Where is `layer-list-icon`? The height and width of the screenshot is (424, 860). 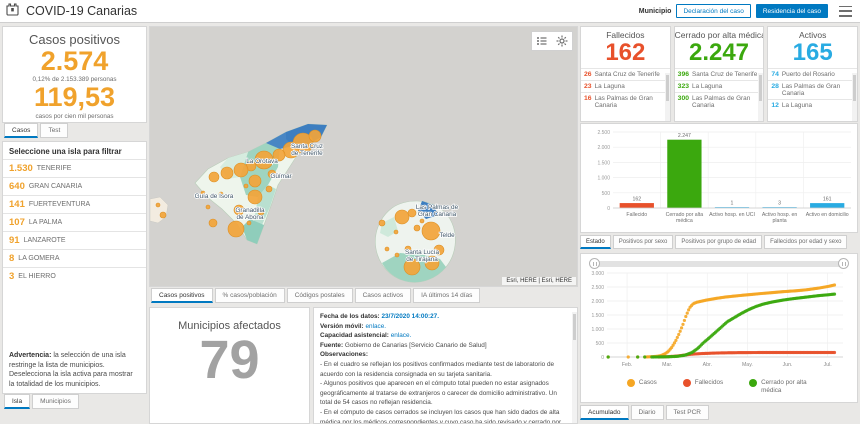
layer-list-icon is located at coordinates (542, 41).